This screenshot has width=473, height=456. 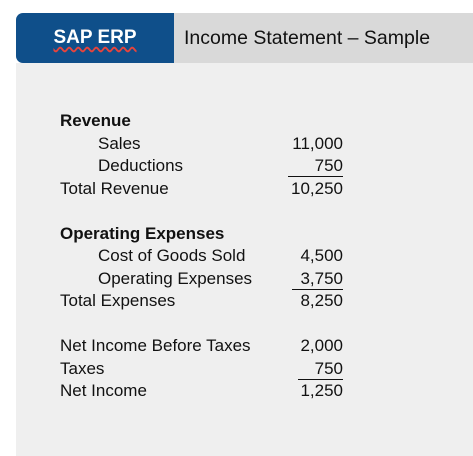 I want to click on opex-heading: Operating Expenses, so click(x=142, y=233).